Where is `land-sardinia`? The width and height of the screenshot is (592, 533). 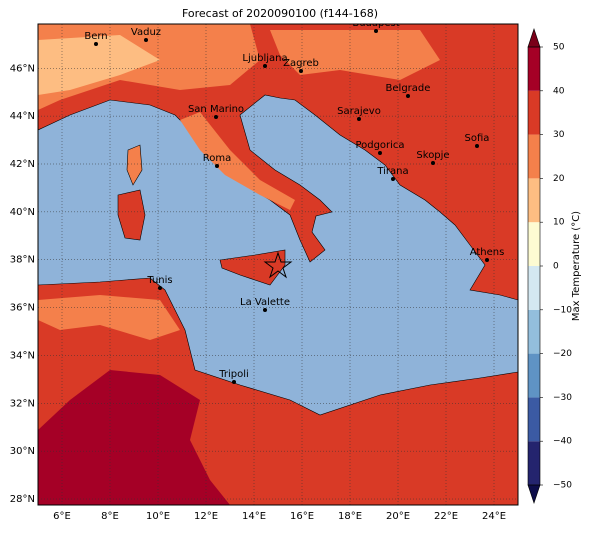 land-sardinia is located at coordinates (131, 215).